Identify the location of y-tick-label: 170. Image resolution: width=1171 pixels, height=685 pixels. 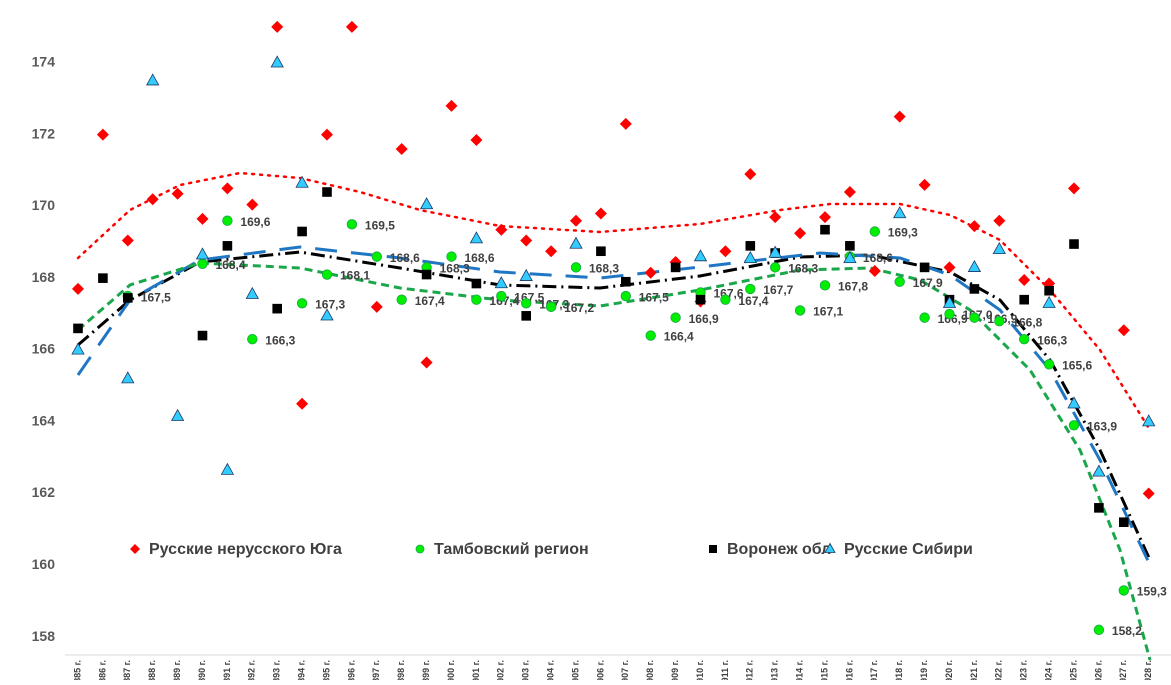
(44, 205).